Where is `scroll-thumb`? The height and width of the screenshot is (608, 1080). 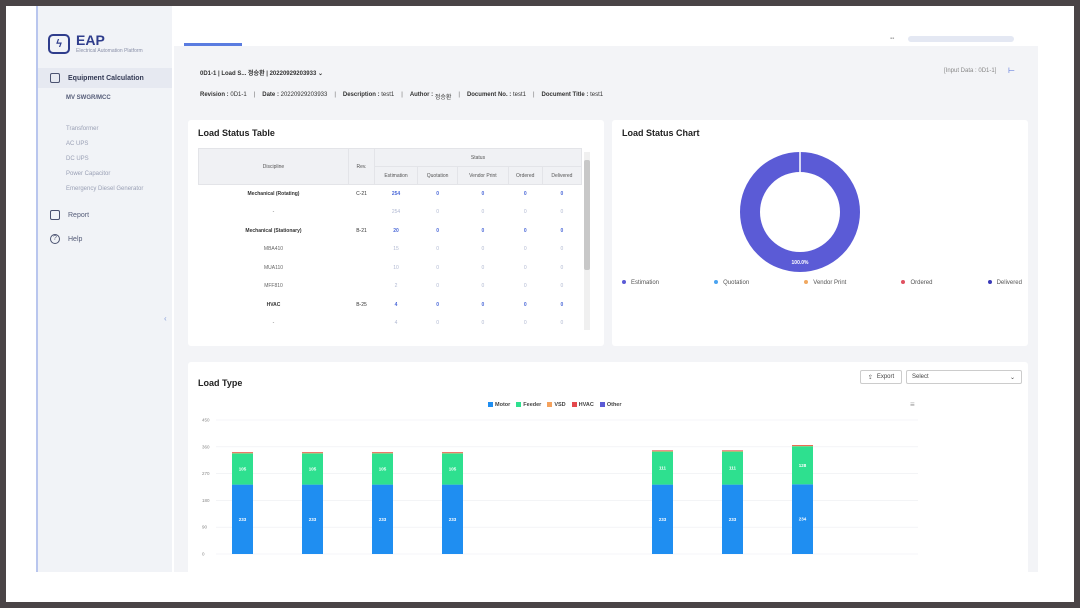
scroll-thumb is located at coordinates (587, 215).